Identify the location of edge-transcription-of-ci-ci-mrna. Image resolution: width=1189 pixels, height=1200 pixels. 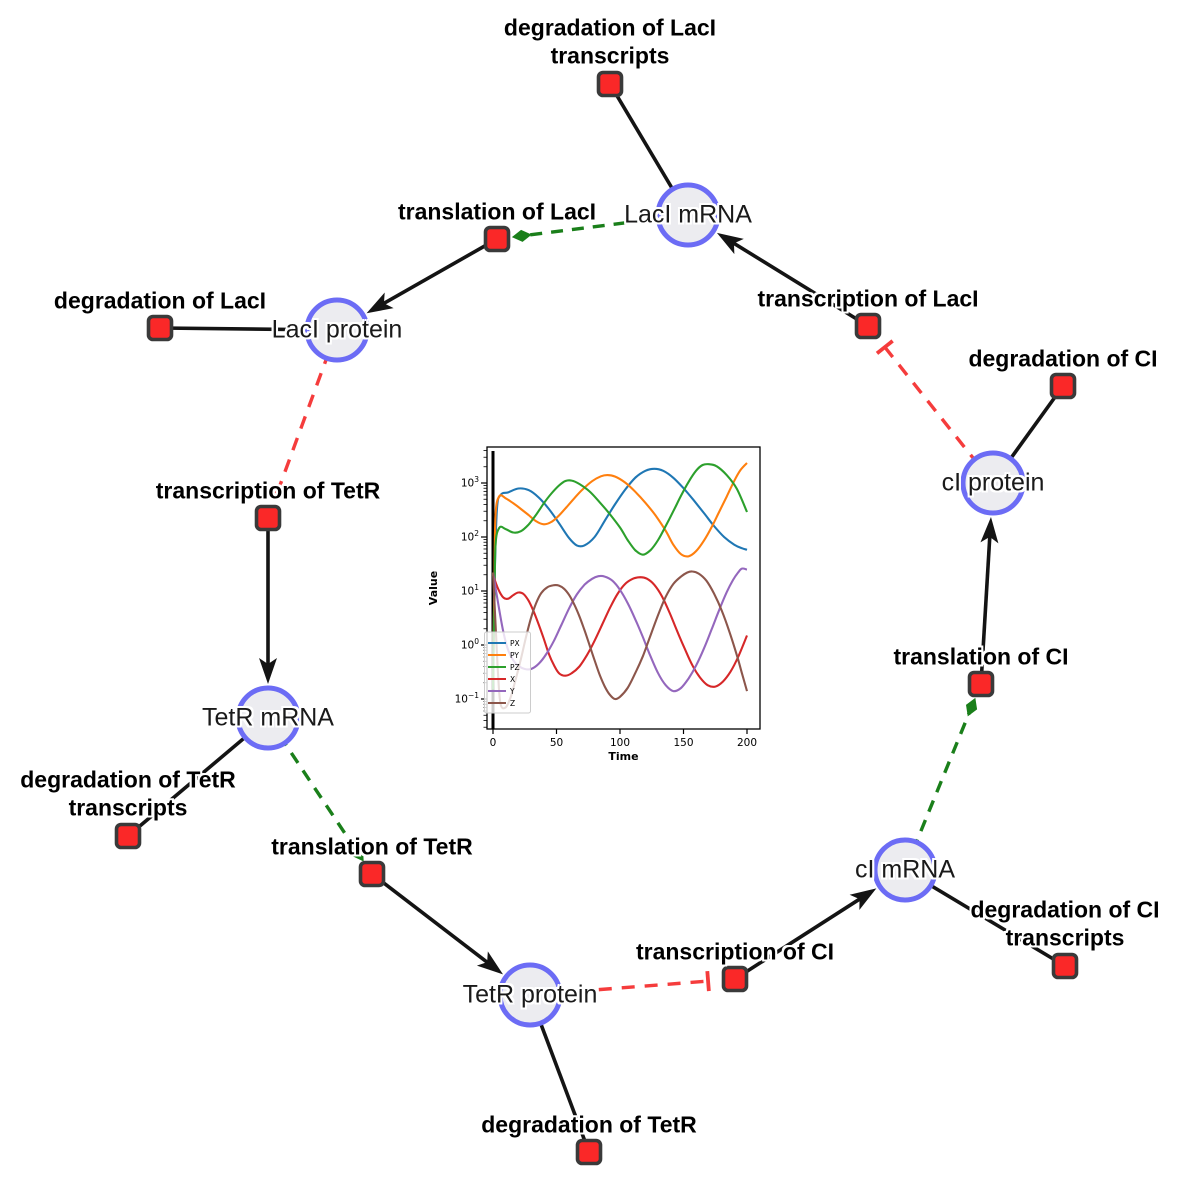
(805, 934).